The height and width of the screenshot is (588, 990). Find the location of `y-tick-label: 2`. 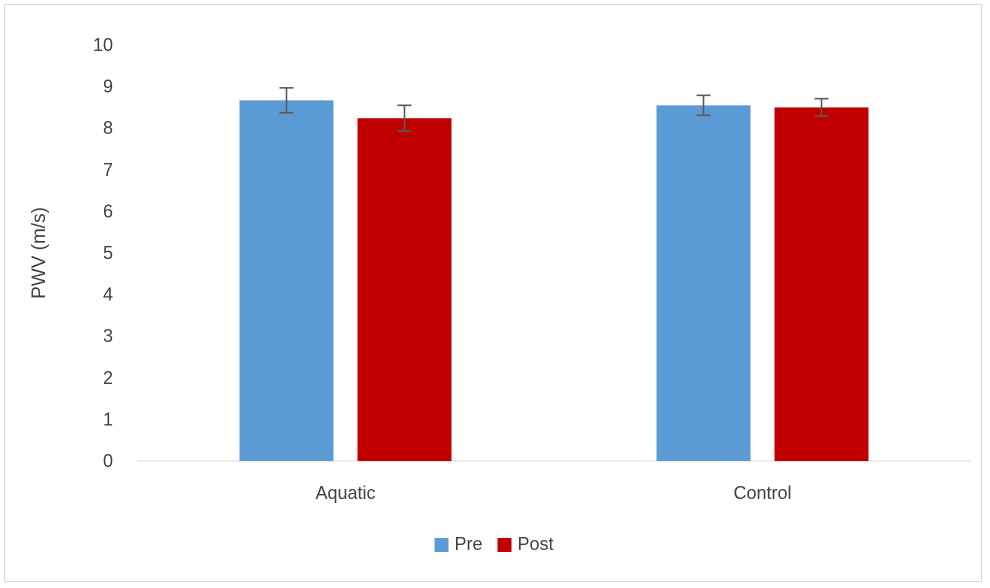

y-tick-label: 2 is located at coordinates (108, 378).